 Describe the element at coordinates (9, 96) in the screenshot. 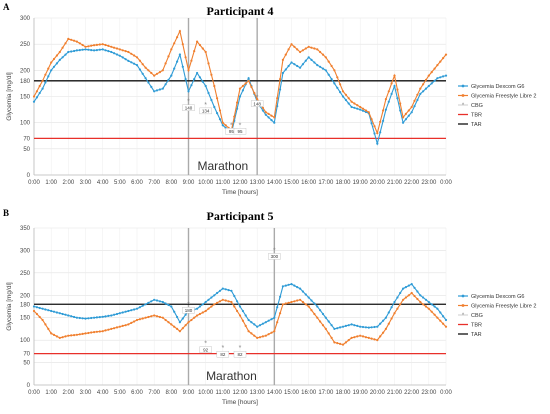

I see `y-axis-label: Glycemia [mg/dl]` at that location.